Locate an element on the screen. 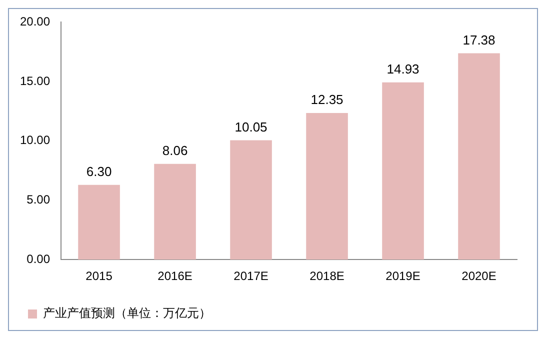 This screenshot has height=343, width=550. data-label: 10.05 is located at coordinates (251, 126).